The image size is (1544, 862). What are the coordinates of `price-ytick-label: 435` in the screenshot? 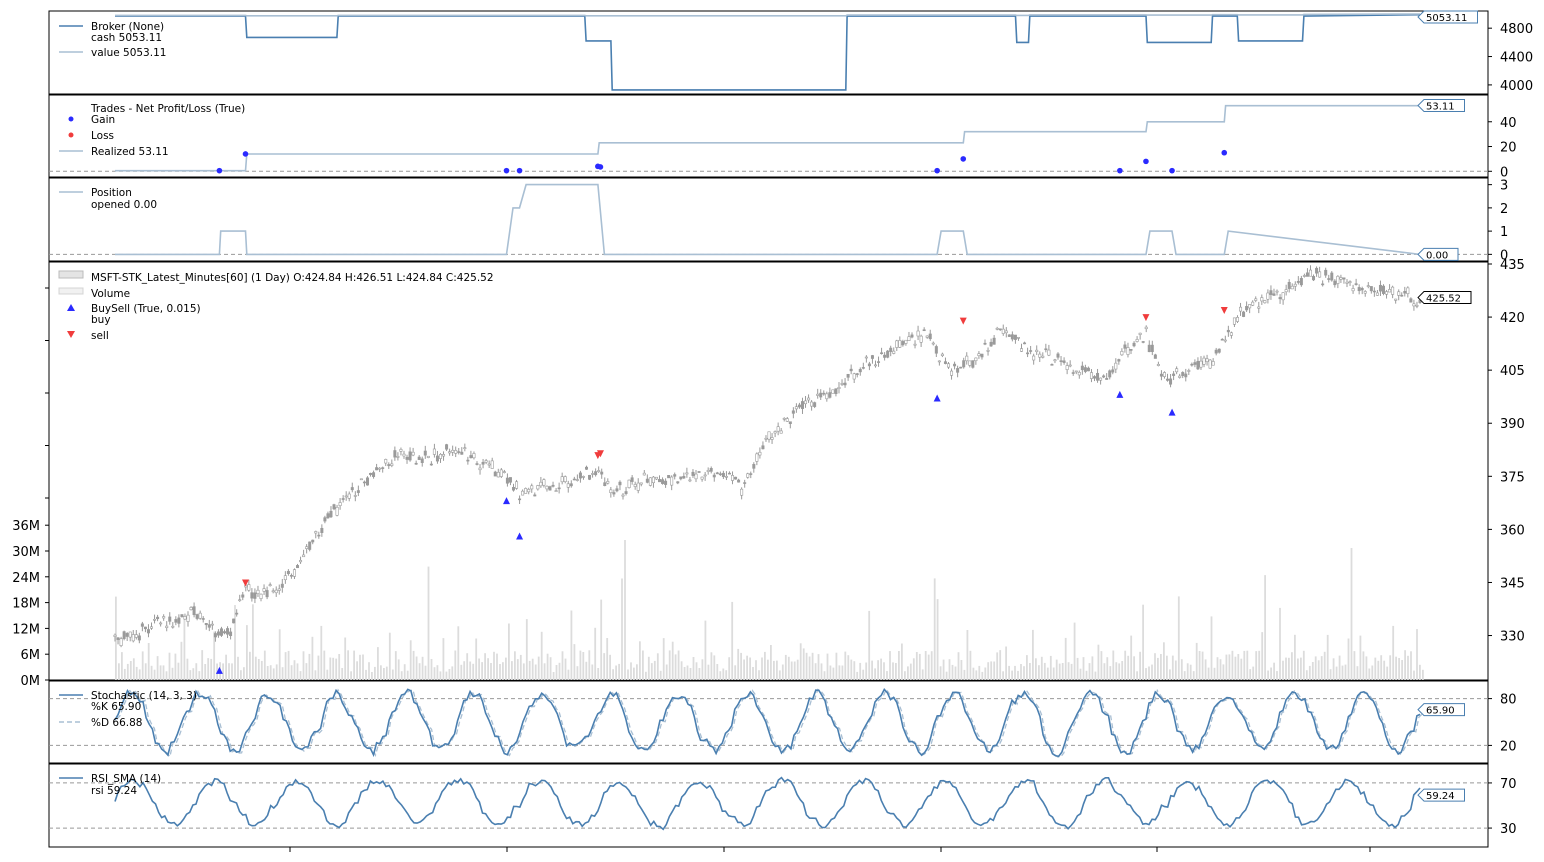 It's located at (1512, 265).